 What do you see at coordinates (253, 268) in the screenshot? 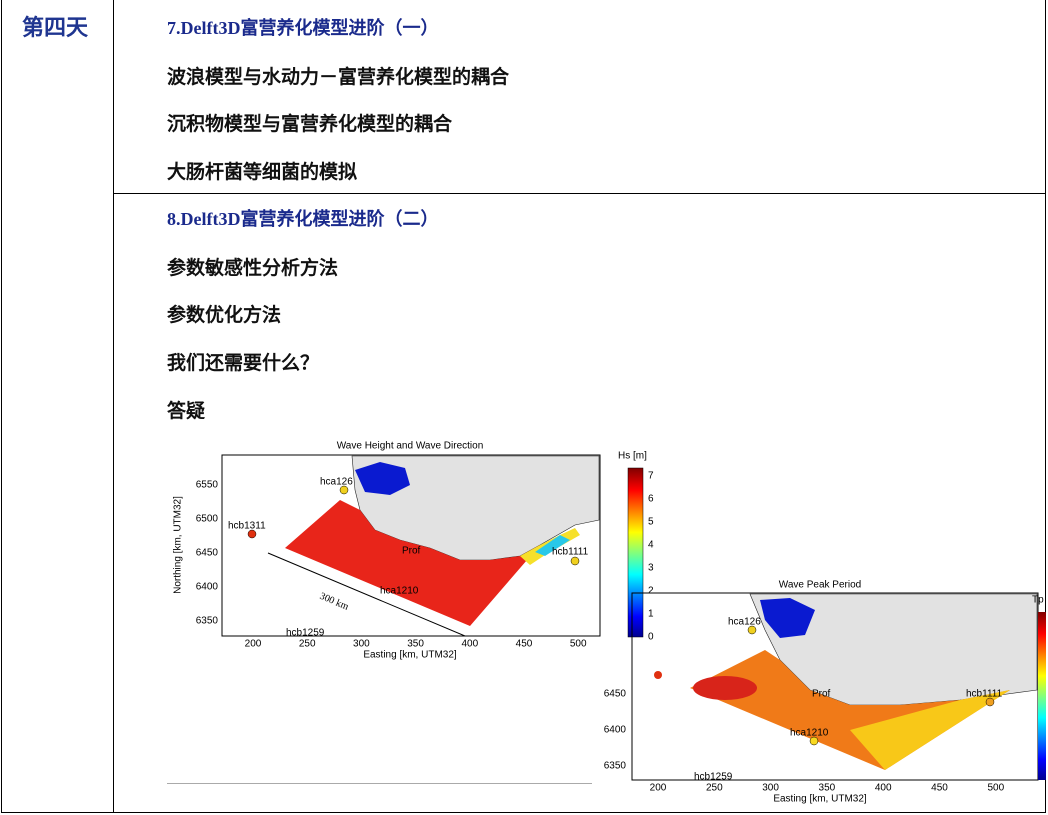
I see `section-item: 参数敏感性分析方法` at bounding box center [253, 268].